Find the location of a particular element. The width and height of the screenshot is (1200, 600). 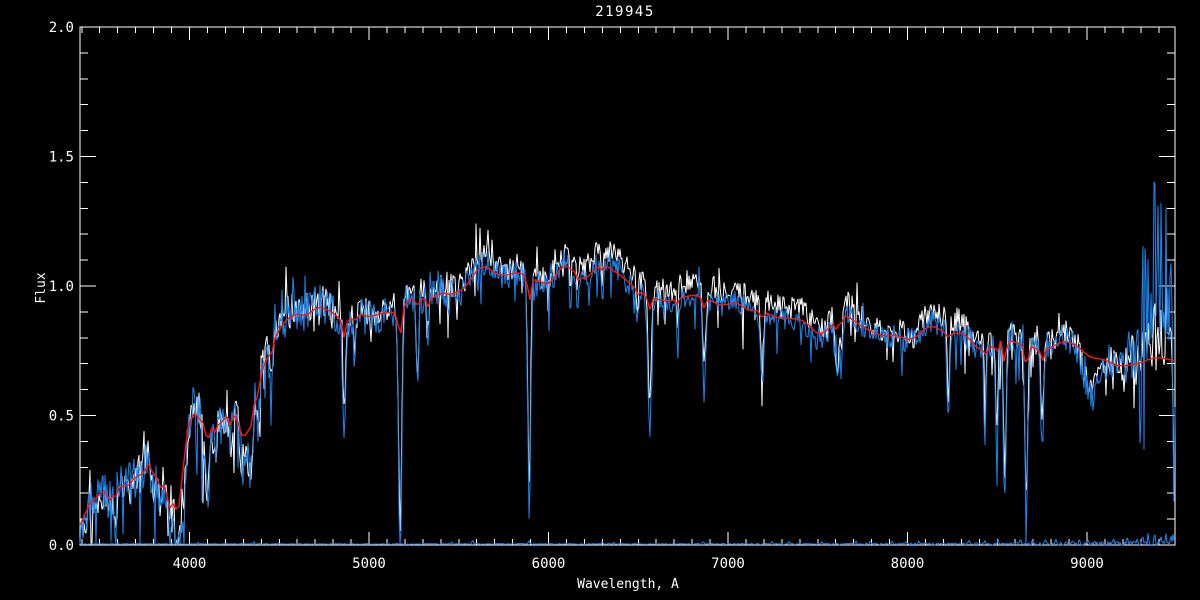

y-axis-label: Flux is located at coordinates (41, 287).